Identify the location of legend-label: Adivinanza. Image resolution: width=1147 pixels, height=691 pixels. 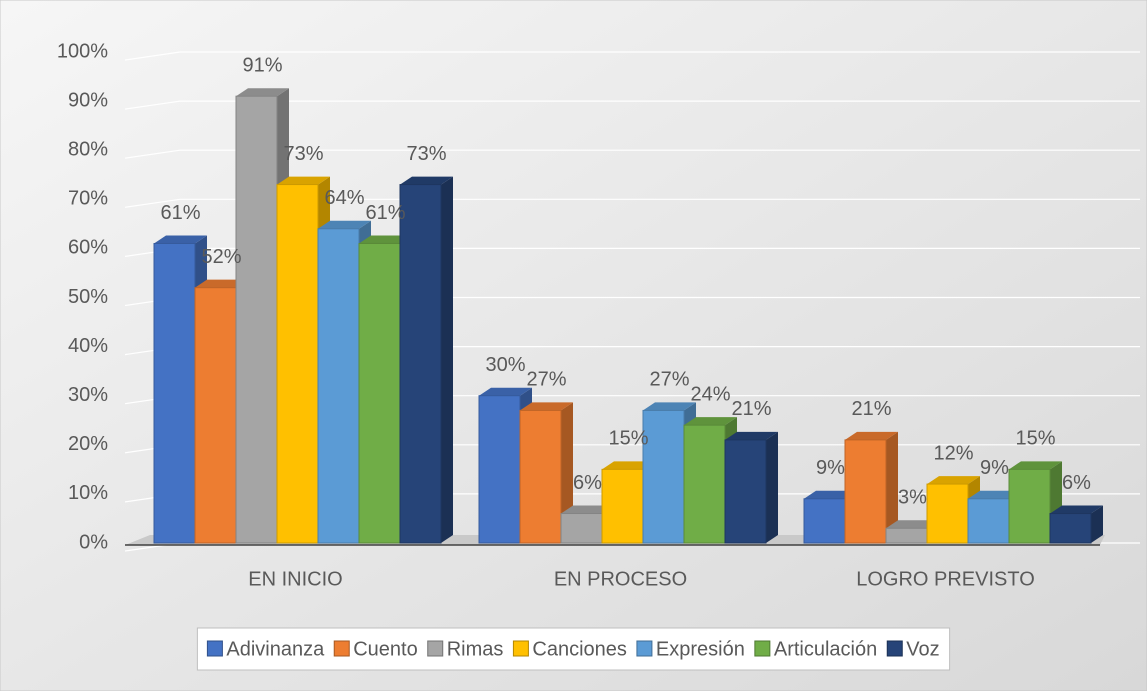
(275, 649).